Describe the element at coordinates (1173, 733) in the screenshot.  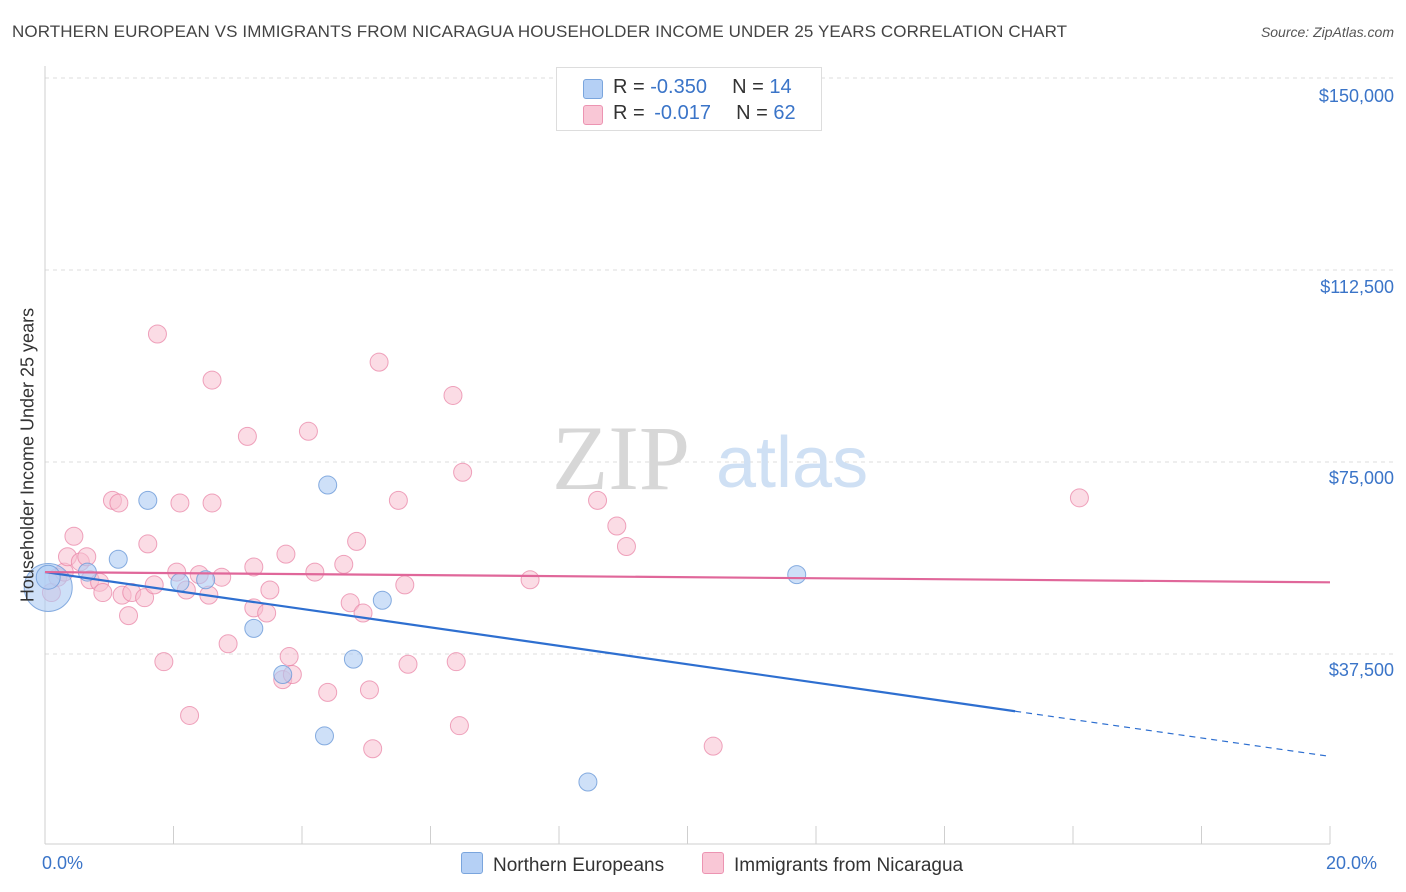
I see `trend-line-northern-european-extrapolated` at that location.